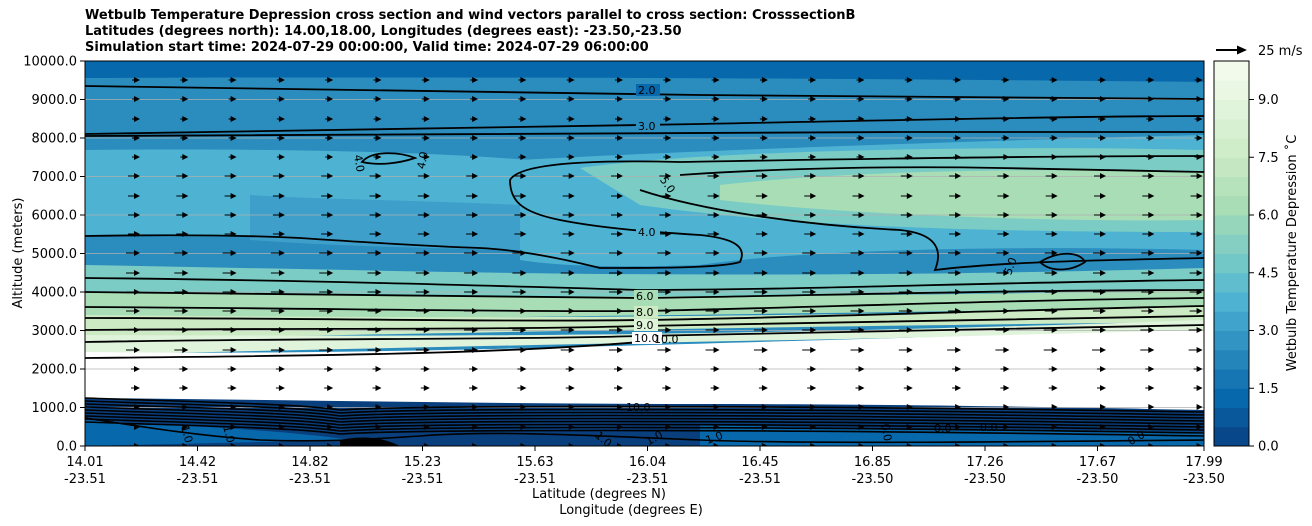 The width and height of the screenshot is (1312, 526). Describe the element at coordinates (55, 370) in the screenshot. I see `y-tick-label: 2000.0` at that location.